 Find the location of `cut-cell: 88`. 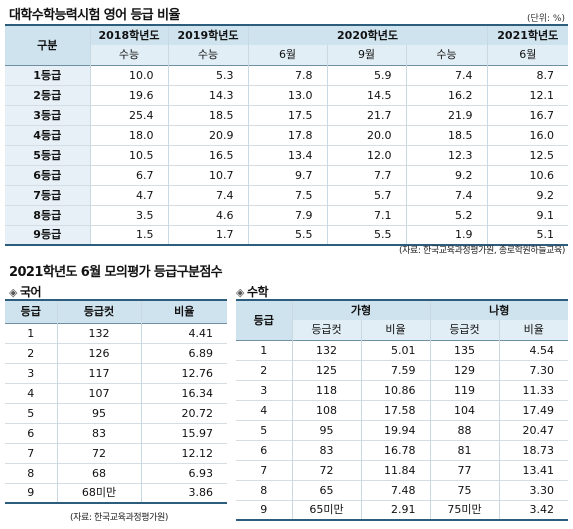

cut-cell: 88 is located at coordinates (465, 429).